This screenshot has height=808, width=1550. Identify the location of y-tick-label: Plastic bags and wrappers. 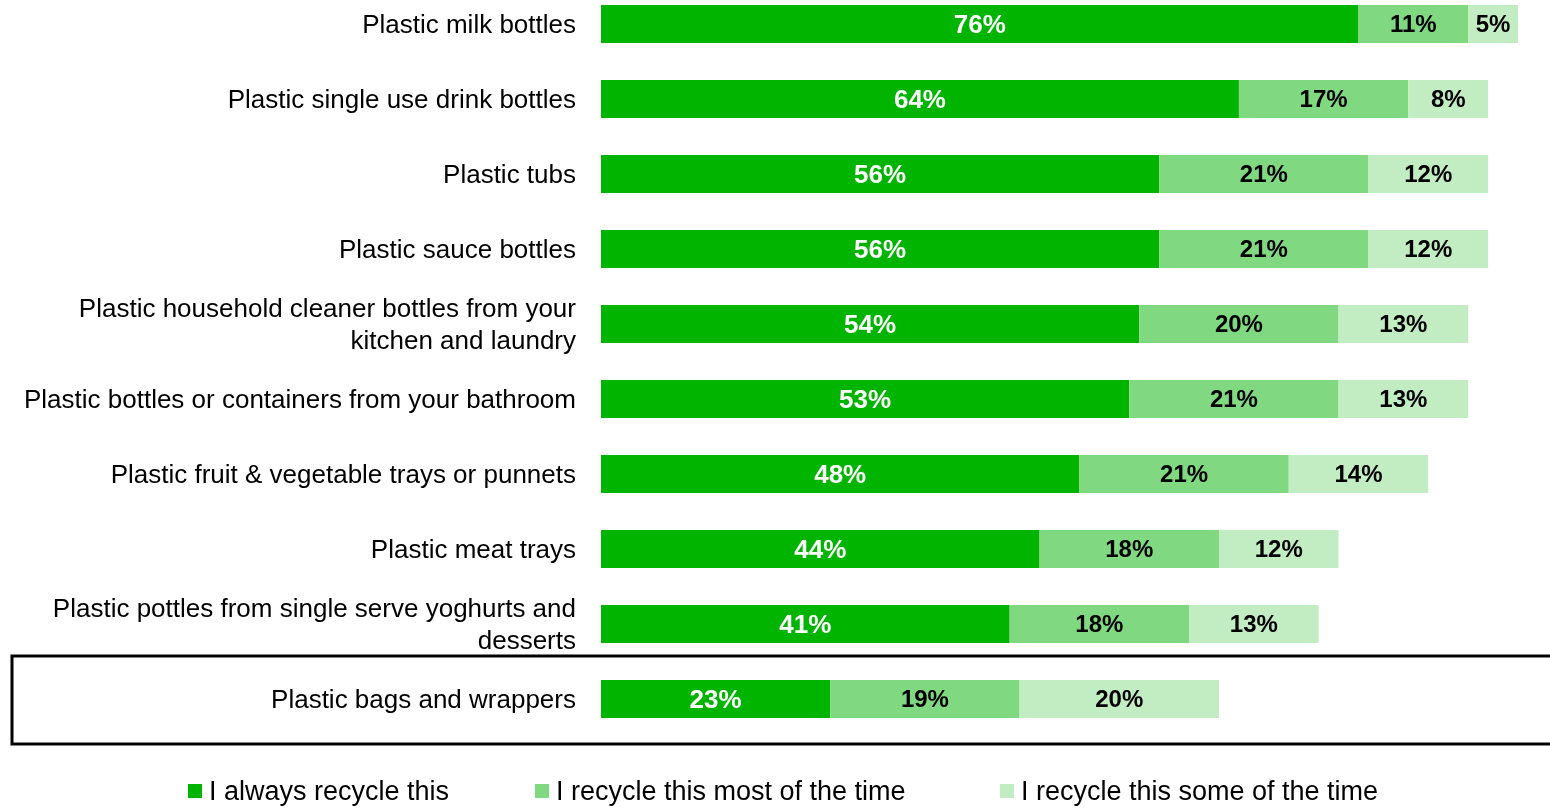
(423, 699).